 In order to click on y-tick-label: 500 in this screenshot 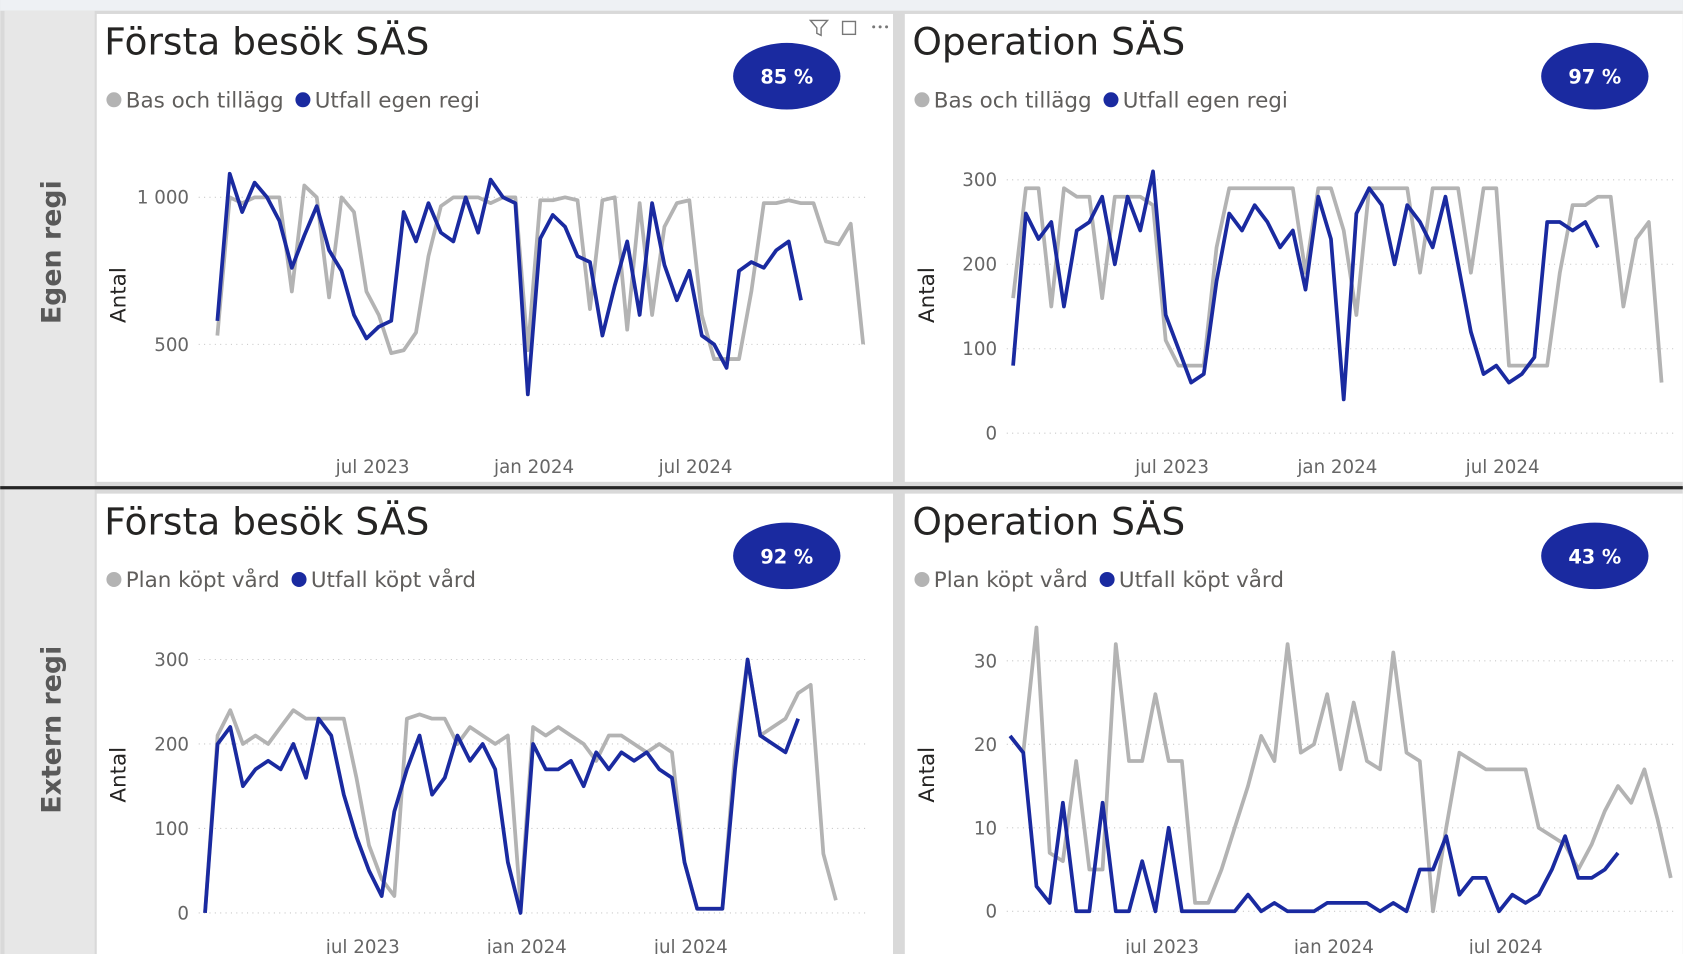, I will do `click(171, 345)`.